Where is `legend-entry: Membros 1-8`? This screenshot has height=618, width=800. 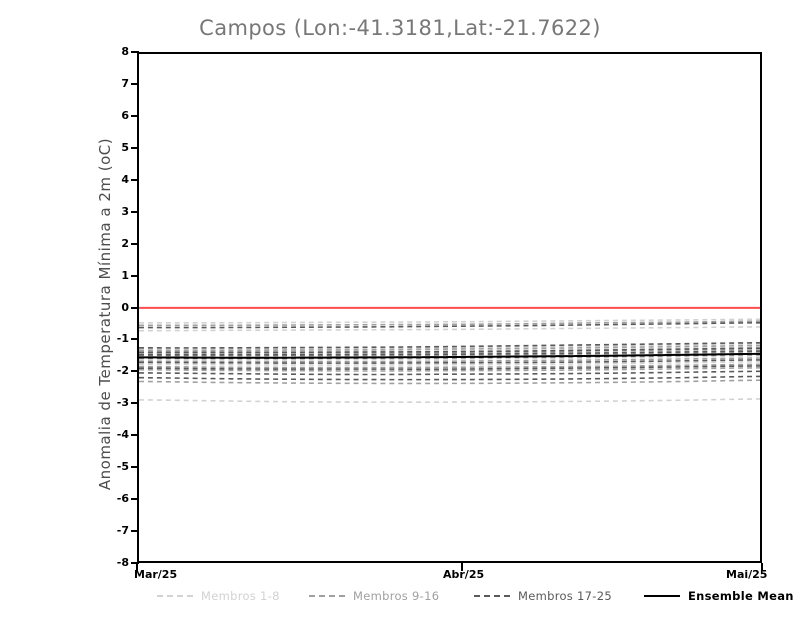
legend-entry: Membros 1-8 is located at coordinates (218, 596).